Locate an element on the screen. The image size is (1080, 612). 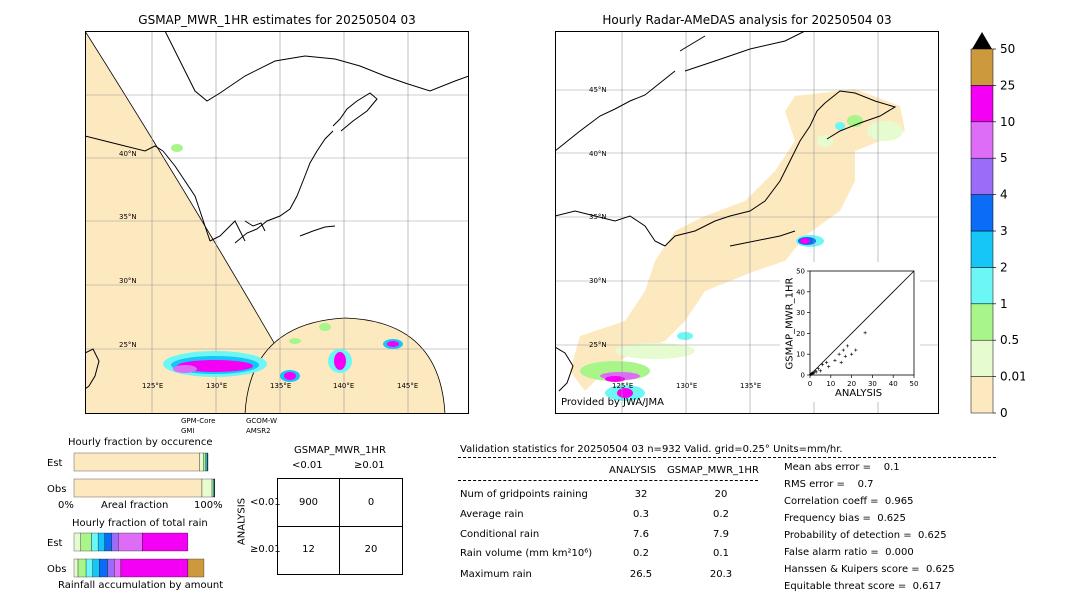
stat-analysis: 0.2 is located at coordinates (641, 553).